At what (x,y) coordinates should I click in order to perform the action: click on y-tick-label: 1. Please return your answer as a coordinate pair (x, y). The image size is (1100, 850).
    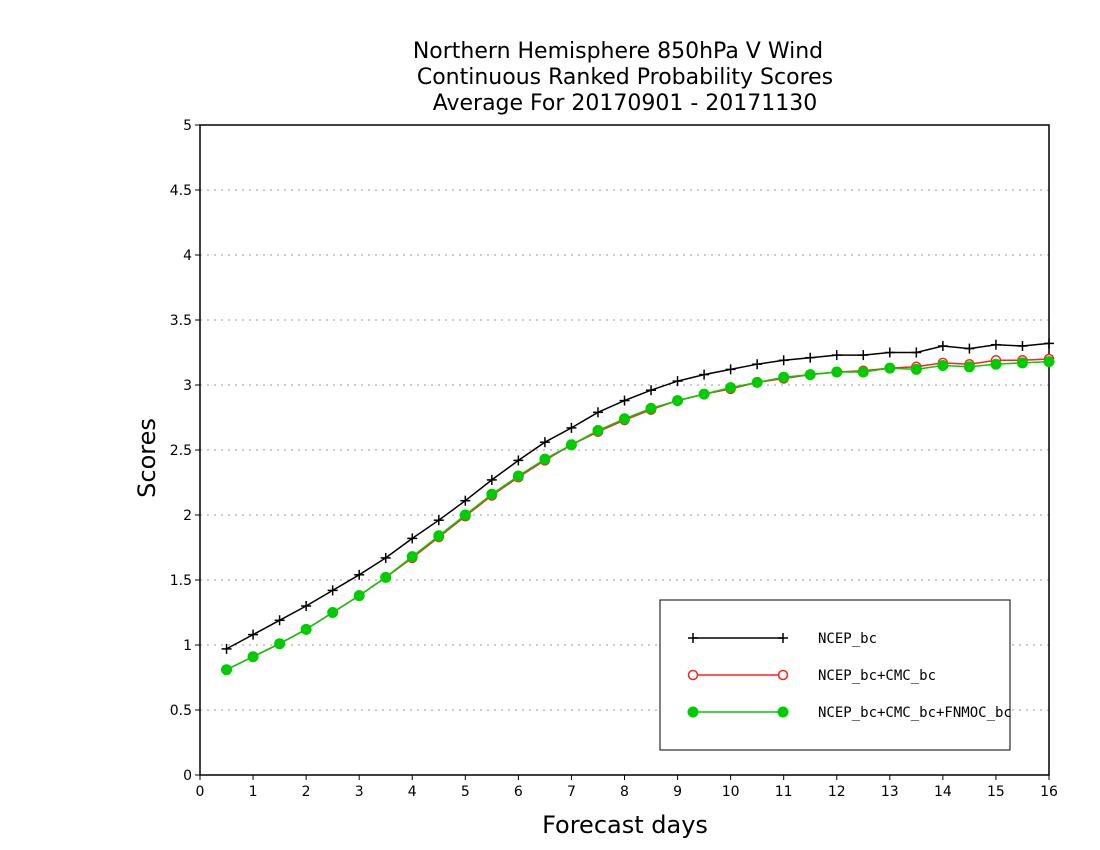
    Looking at the image, I should click on (187, 646).